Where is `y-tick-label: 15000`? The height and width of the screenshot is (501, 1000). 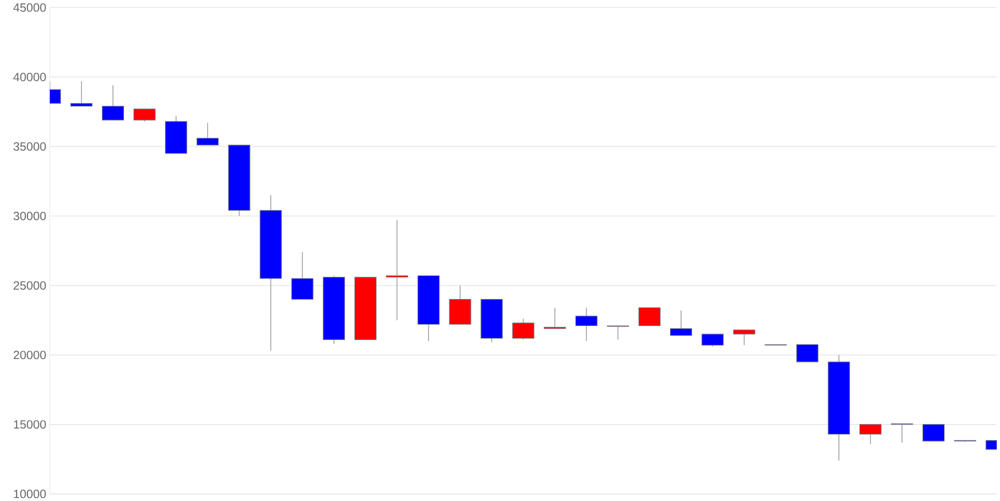 y-tick-label: 15000 is located at coordinates (30, 424).